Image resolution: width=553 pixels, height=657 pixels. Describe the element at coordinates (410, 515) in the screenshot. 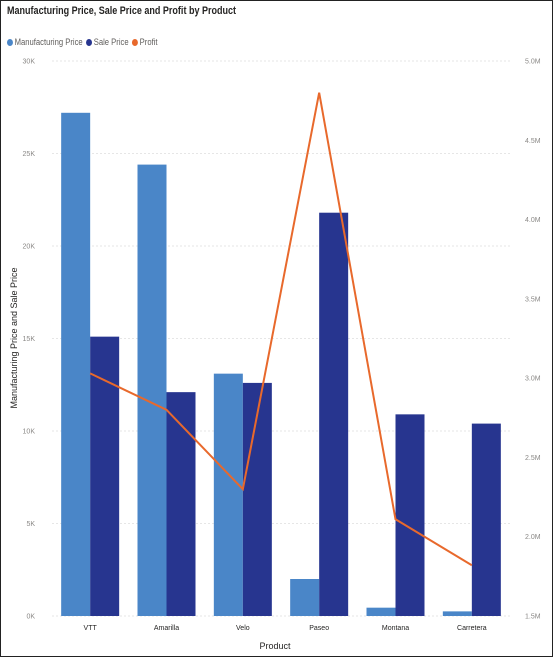

I see `bar-sale-price-montana` at that location.